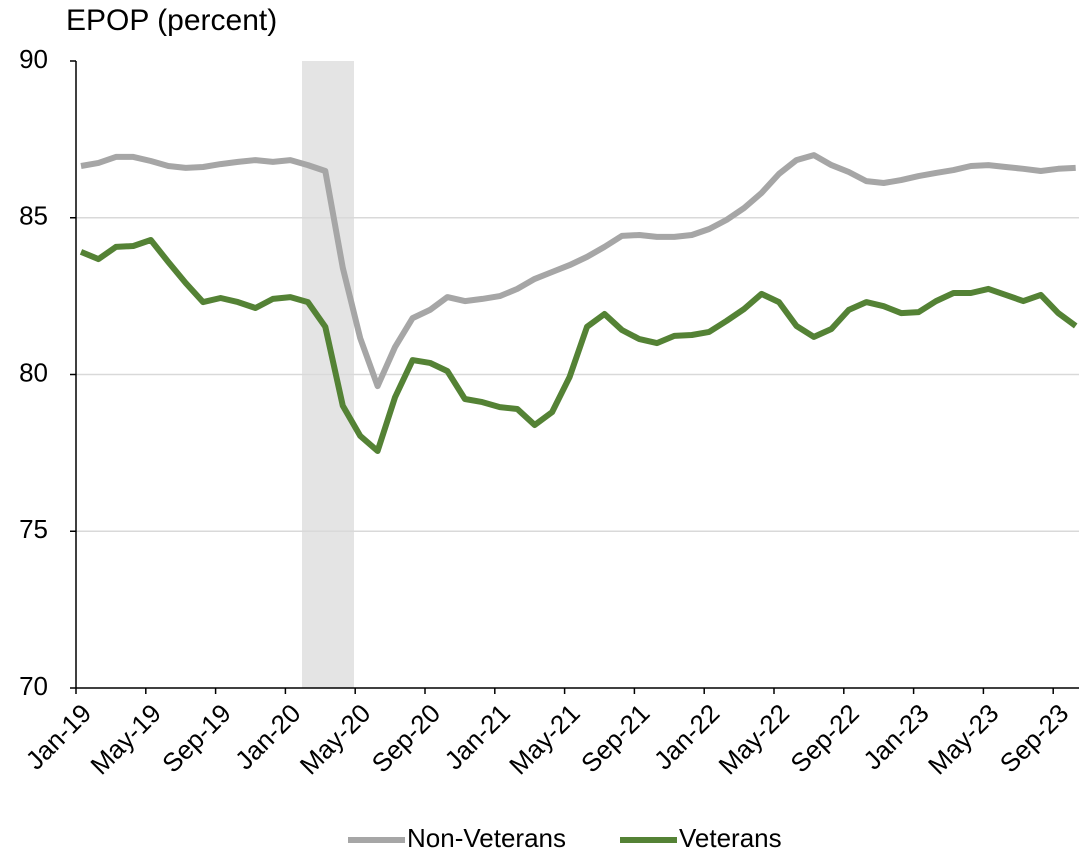  I want to click on y-tick-label: 75, so click(33, 529).